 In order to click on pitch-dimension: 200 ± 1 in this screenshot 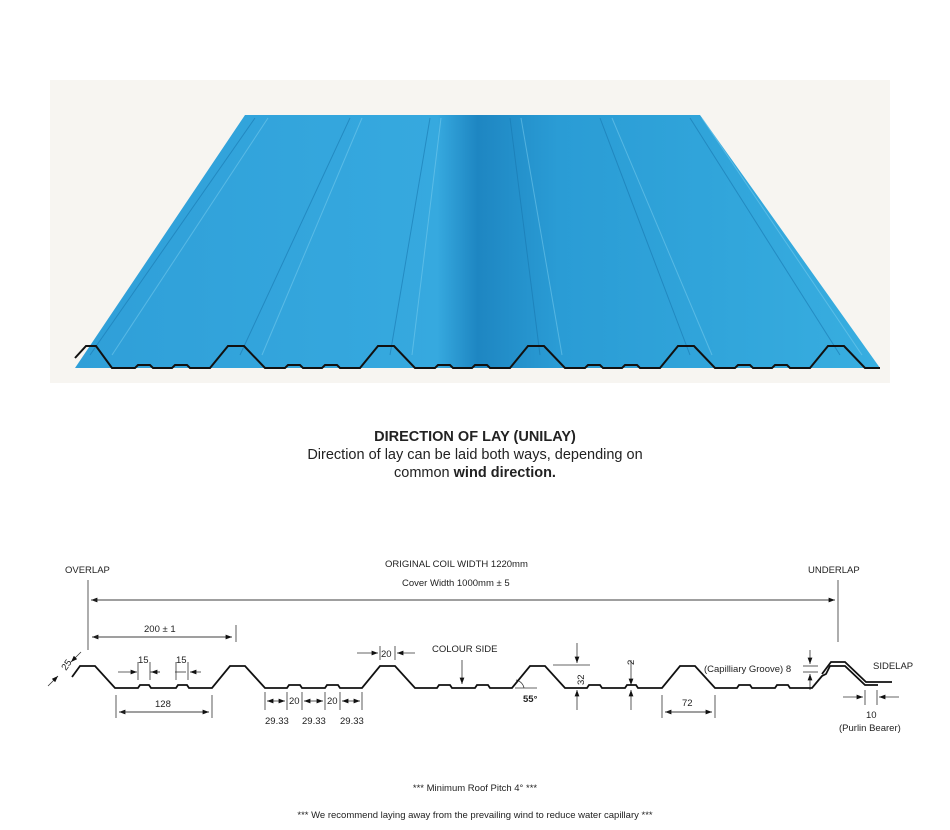, I will do `click(160, 629)`.